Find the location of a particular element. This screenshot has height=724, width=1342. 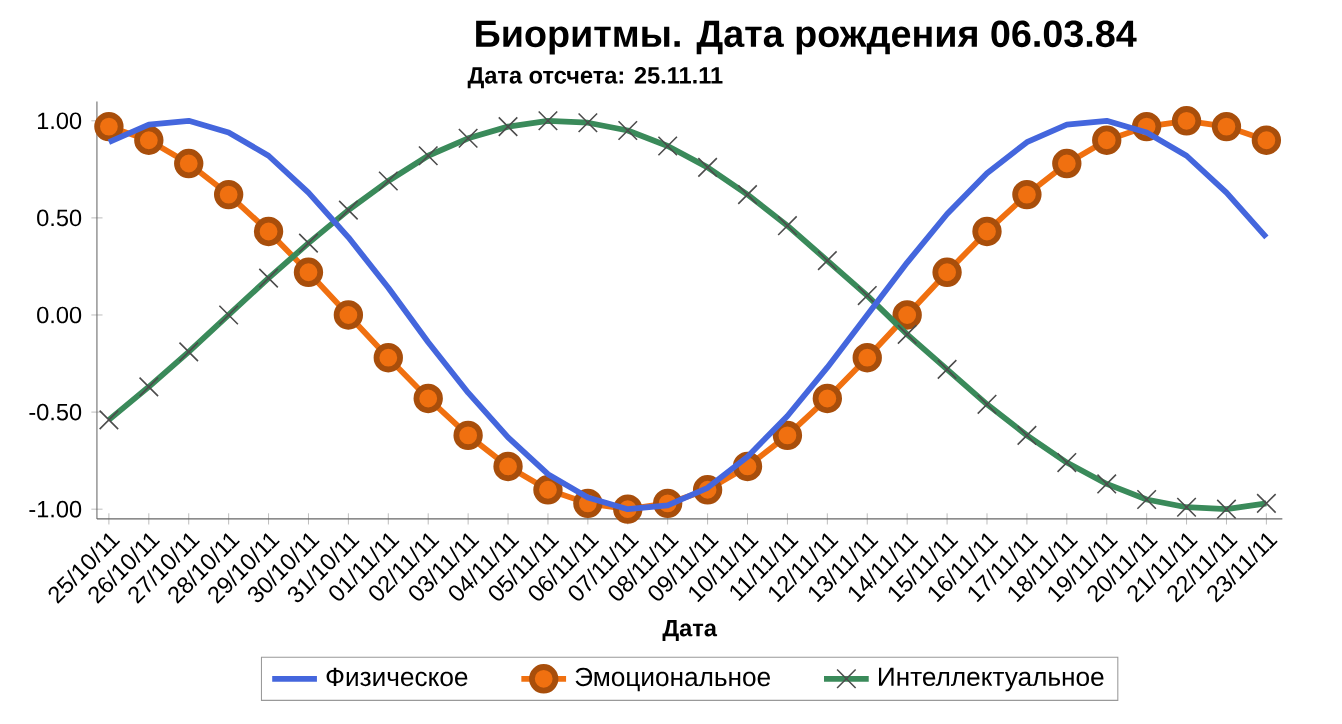

legend-label: Интеллектуальное is located at coordinates (991, 679).